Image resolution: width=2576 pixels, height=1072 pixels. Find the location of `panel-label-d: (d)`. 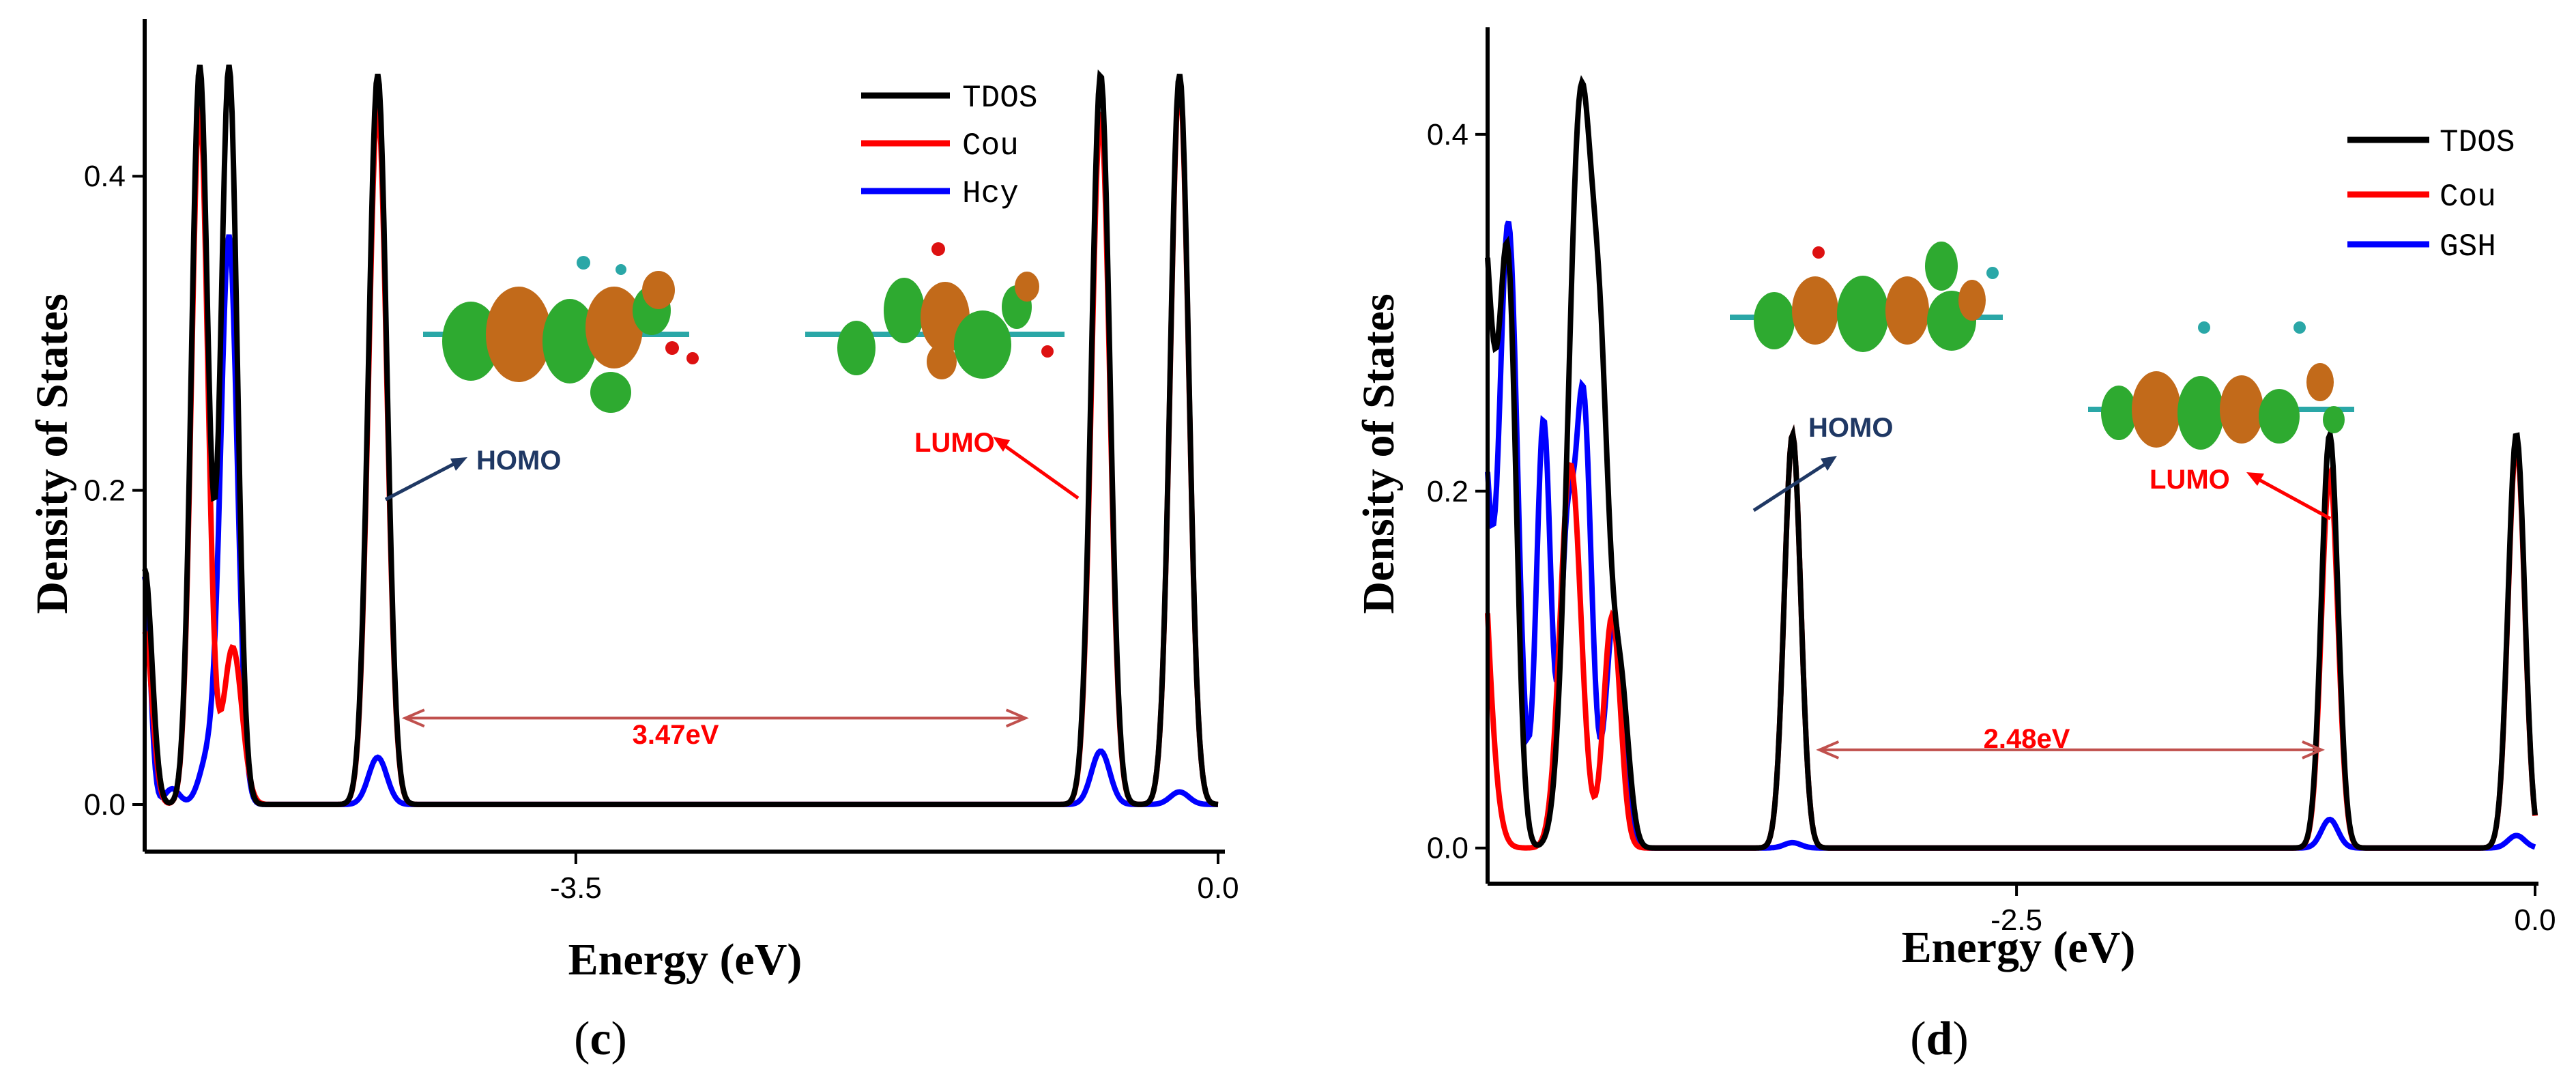

panel-label-d: (d) is located at coordinates (1939, 1039).